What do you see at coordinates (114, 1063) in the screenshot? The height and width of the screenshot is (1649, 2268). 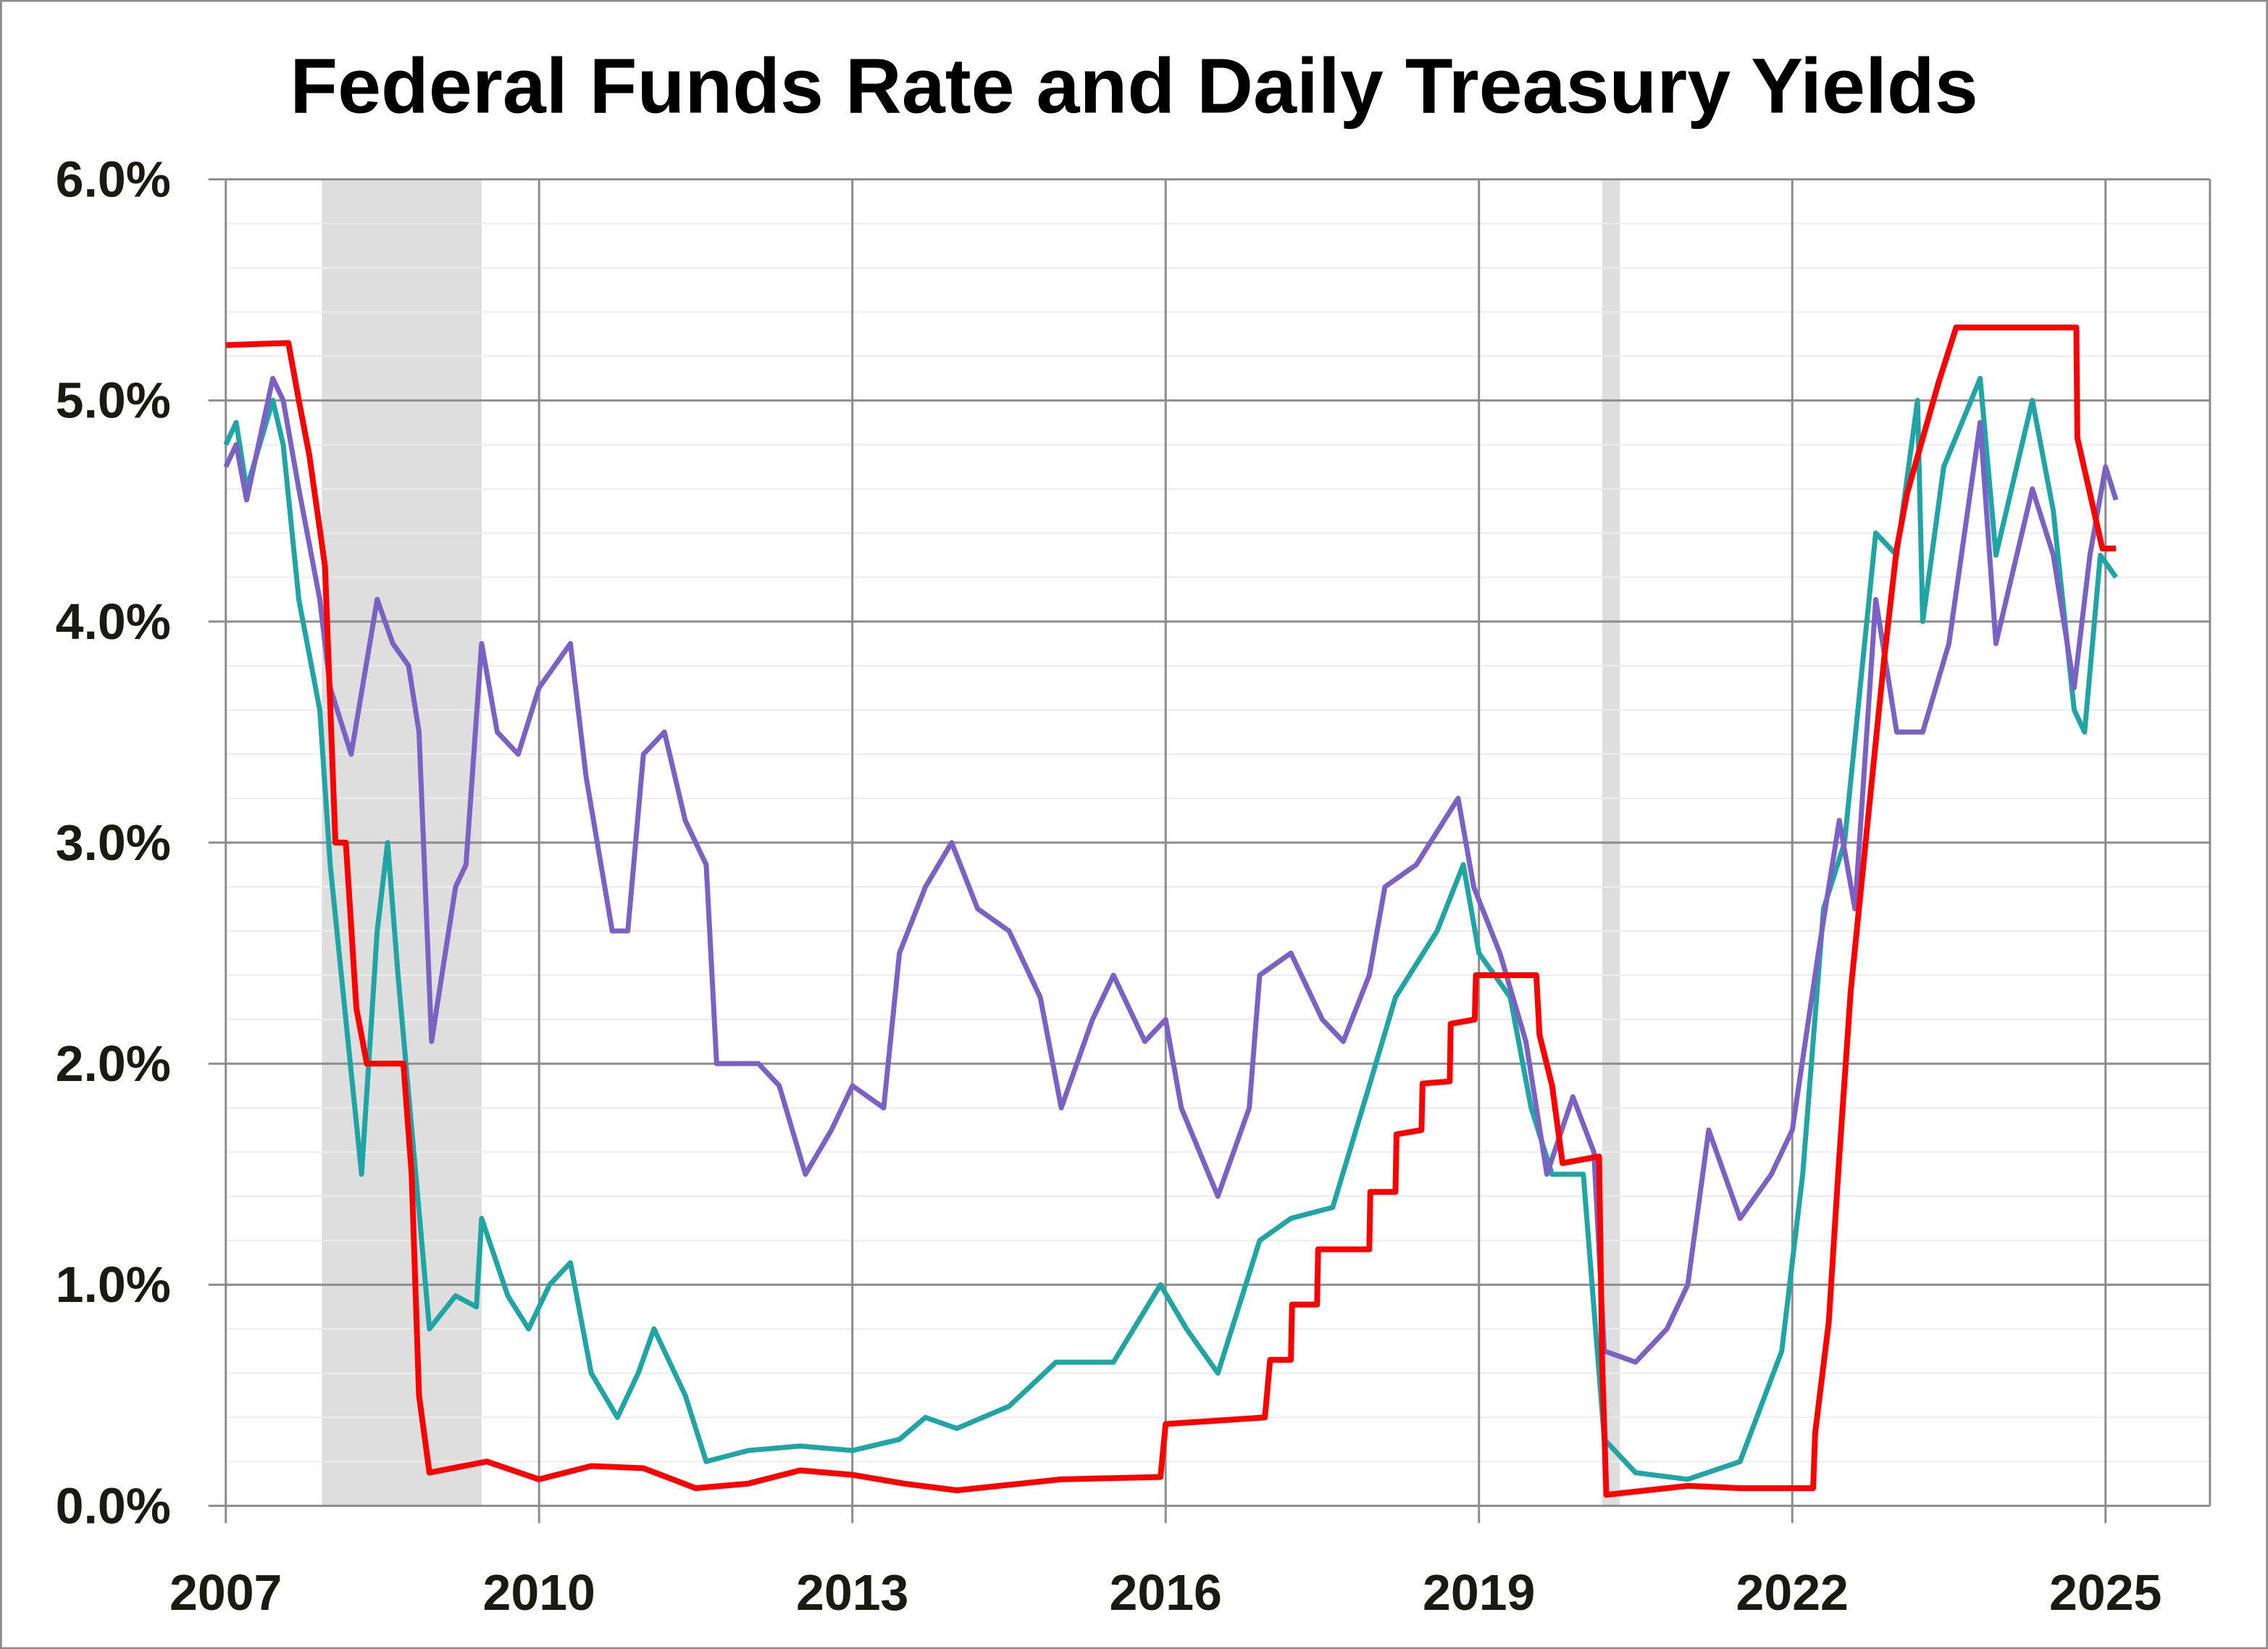 I see `y-tick-label: 2.0%` at bounding box center [114, 1063].